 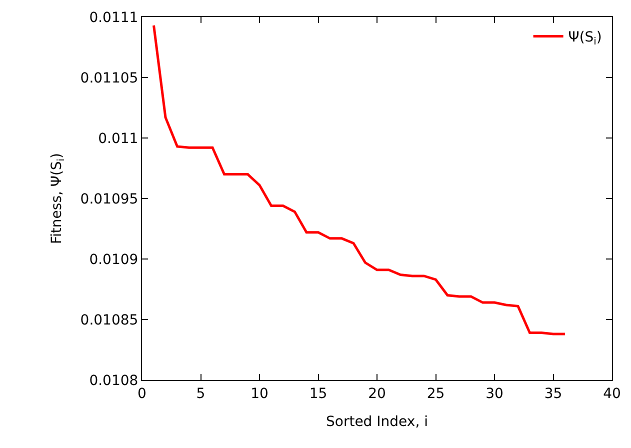 I want to click on x-tick-label: 35, so click(x=553, y=394).